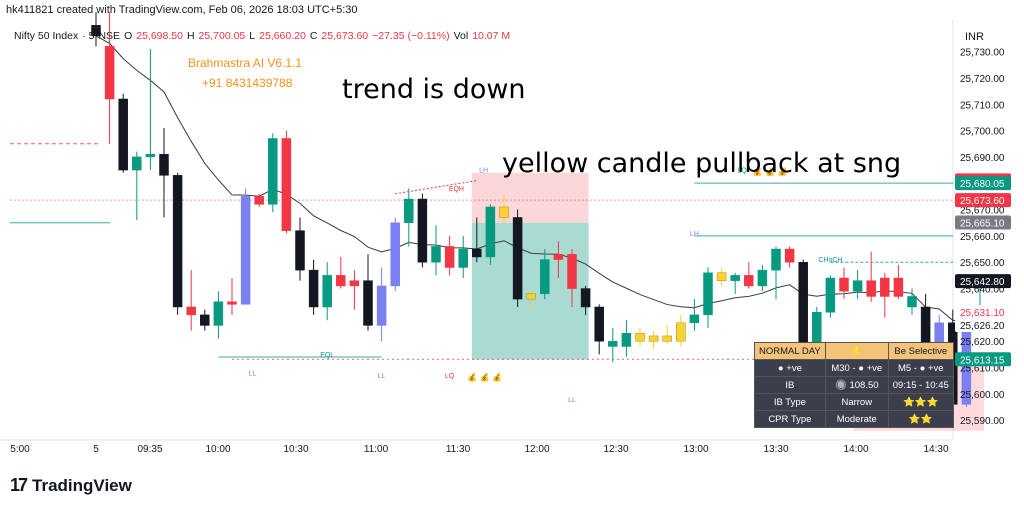 The width and height of the screenshot is (1024, 510). What do you see at coordinates (411, 36) in the screenshot?
I see `legend-change: −27.35 (−0.11%)` at bounding box center [411, 36].